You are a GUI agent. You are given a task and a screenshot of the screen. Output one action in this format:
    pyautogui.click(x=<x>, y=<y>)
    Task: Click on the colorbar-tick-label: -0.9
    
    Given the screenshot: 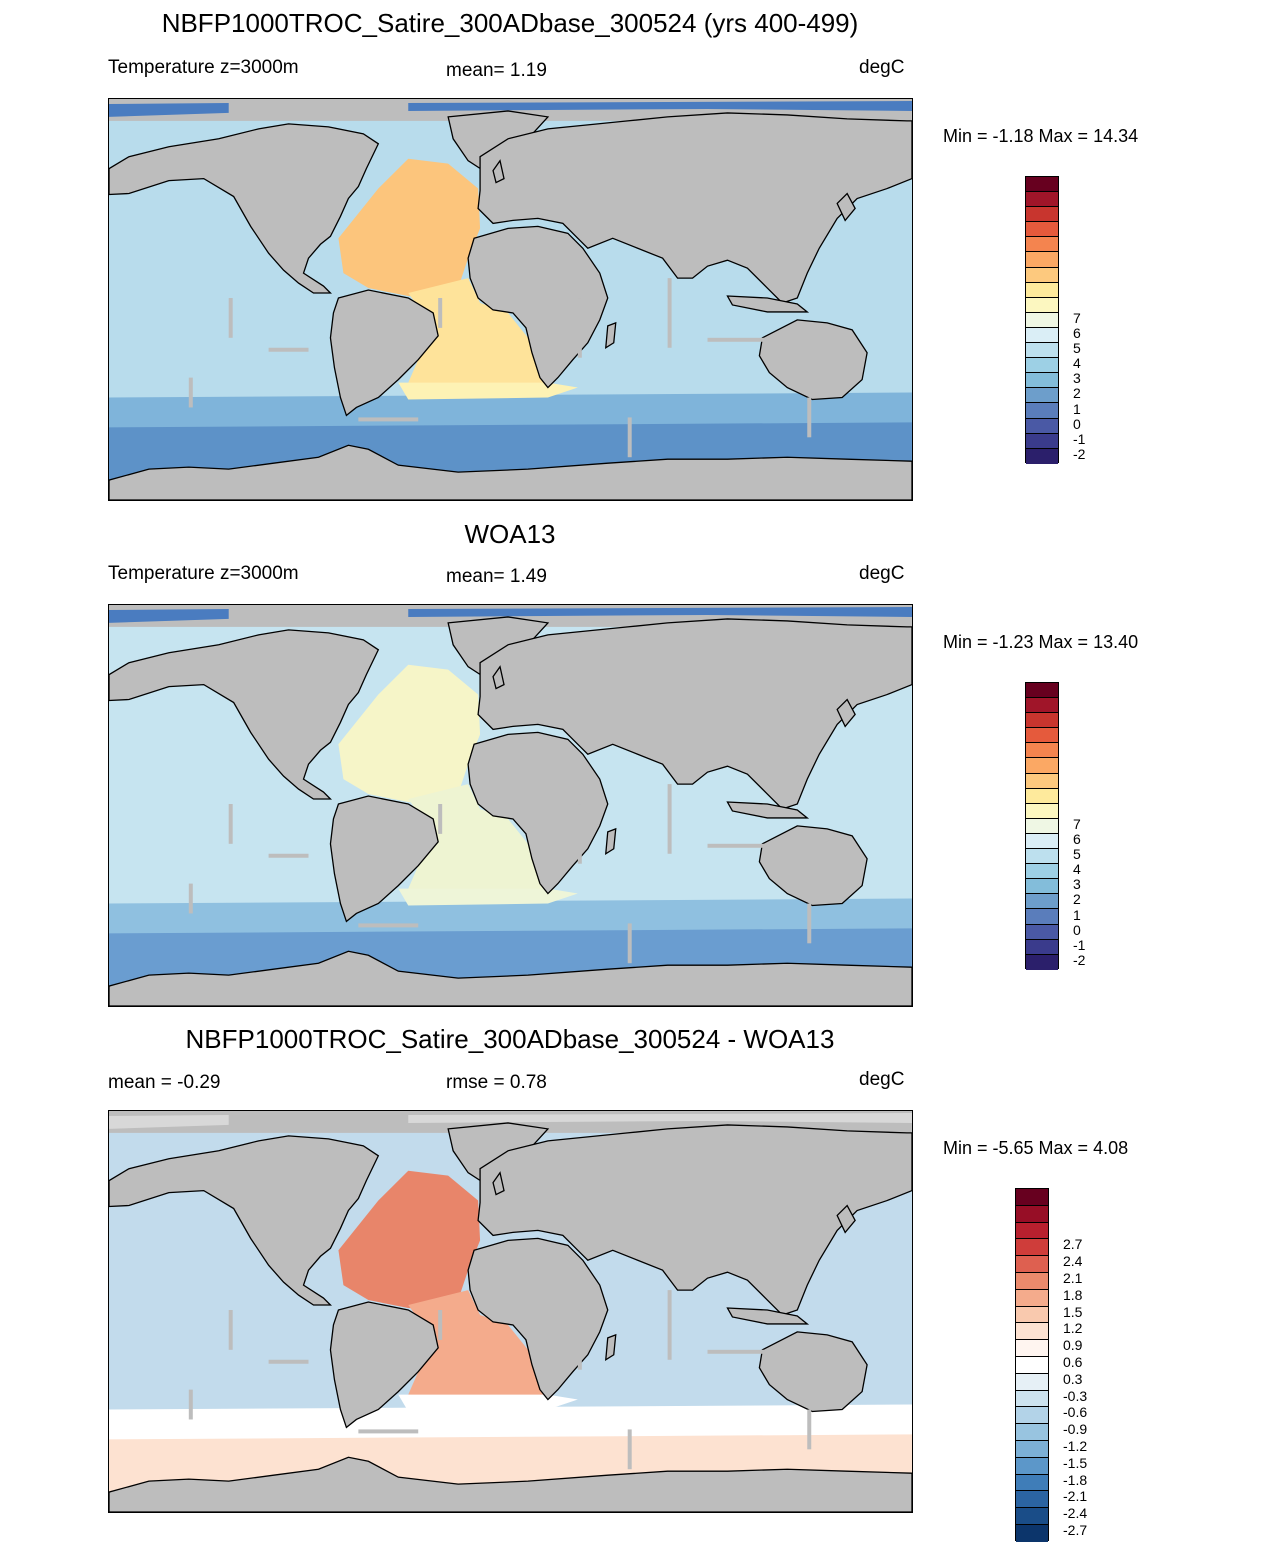 What is the action you would take?
    pyautogui.click(x=1075, y=1429)
    